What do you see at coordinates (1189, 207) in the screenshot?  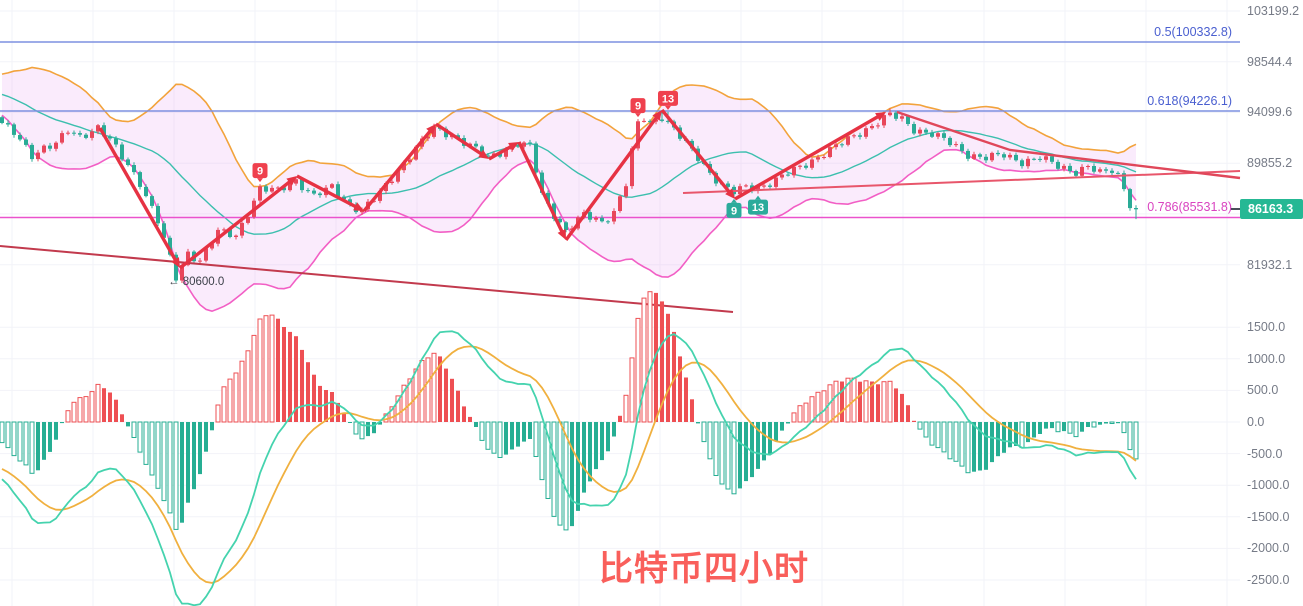 I see `fib-label: 0.786(85531.8)` at bounding box center [1189, 207].